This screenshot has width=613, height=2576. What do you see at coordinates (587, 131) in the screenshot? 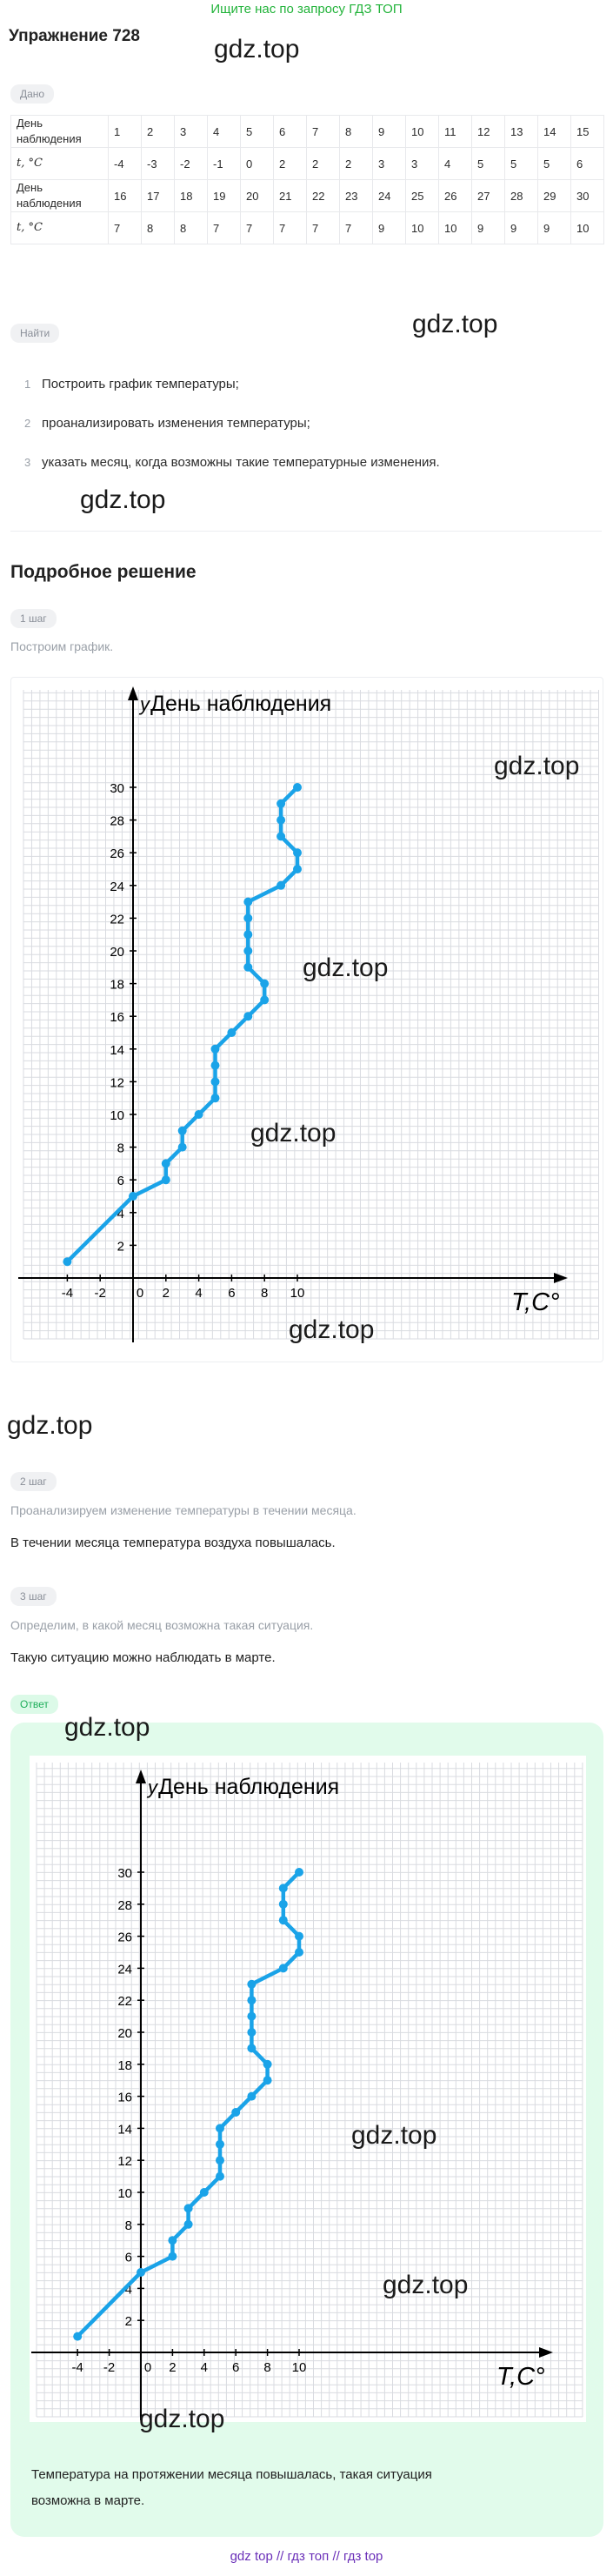
I see `table-cell: 15` at bounding box center [587, 131].